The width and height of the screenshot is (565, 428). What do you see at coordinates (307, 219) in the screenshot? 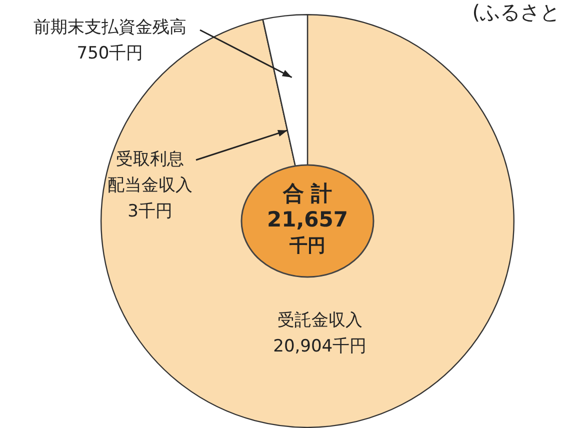
I see `text: 合 計 21,657 千円` at bounding box center [307, 219].